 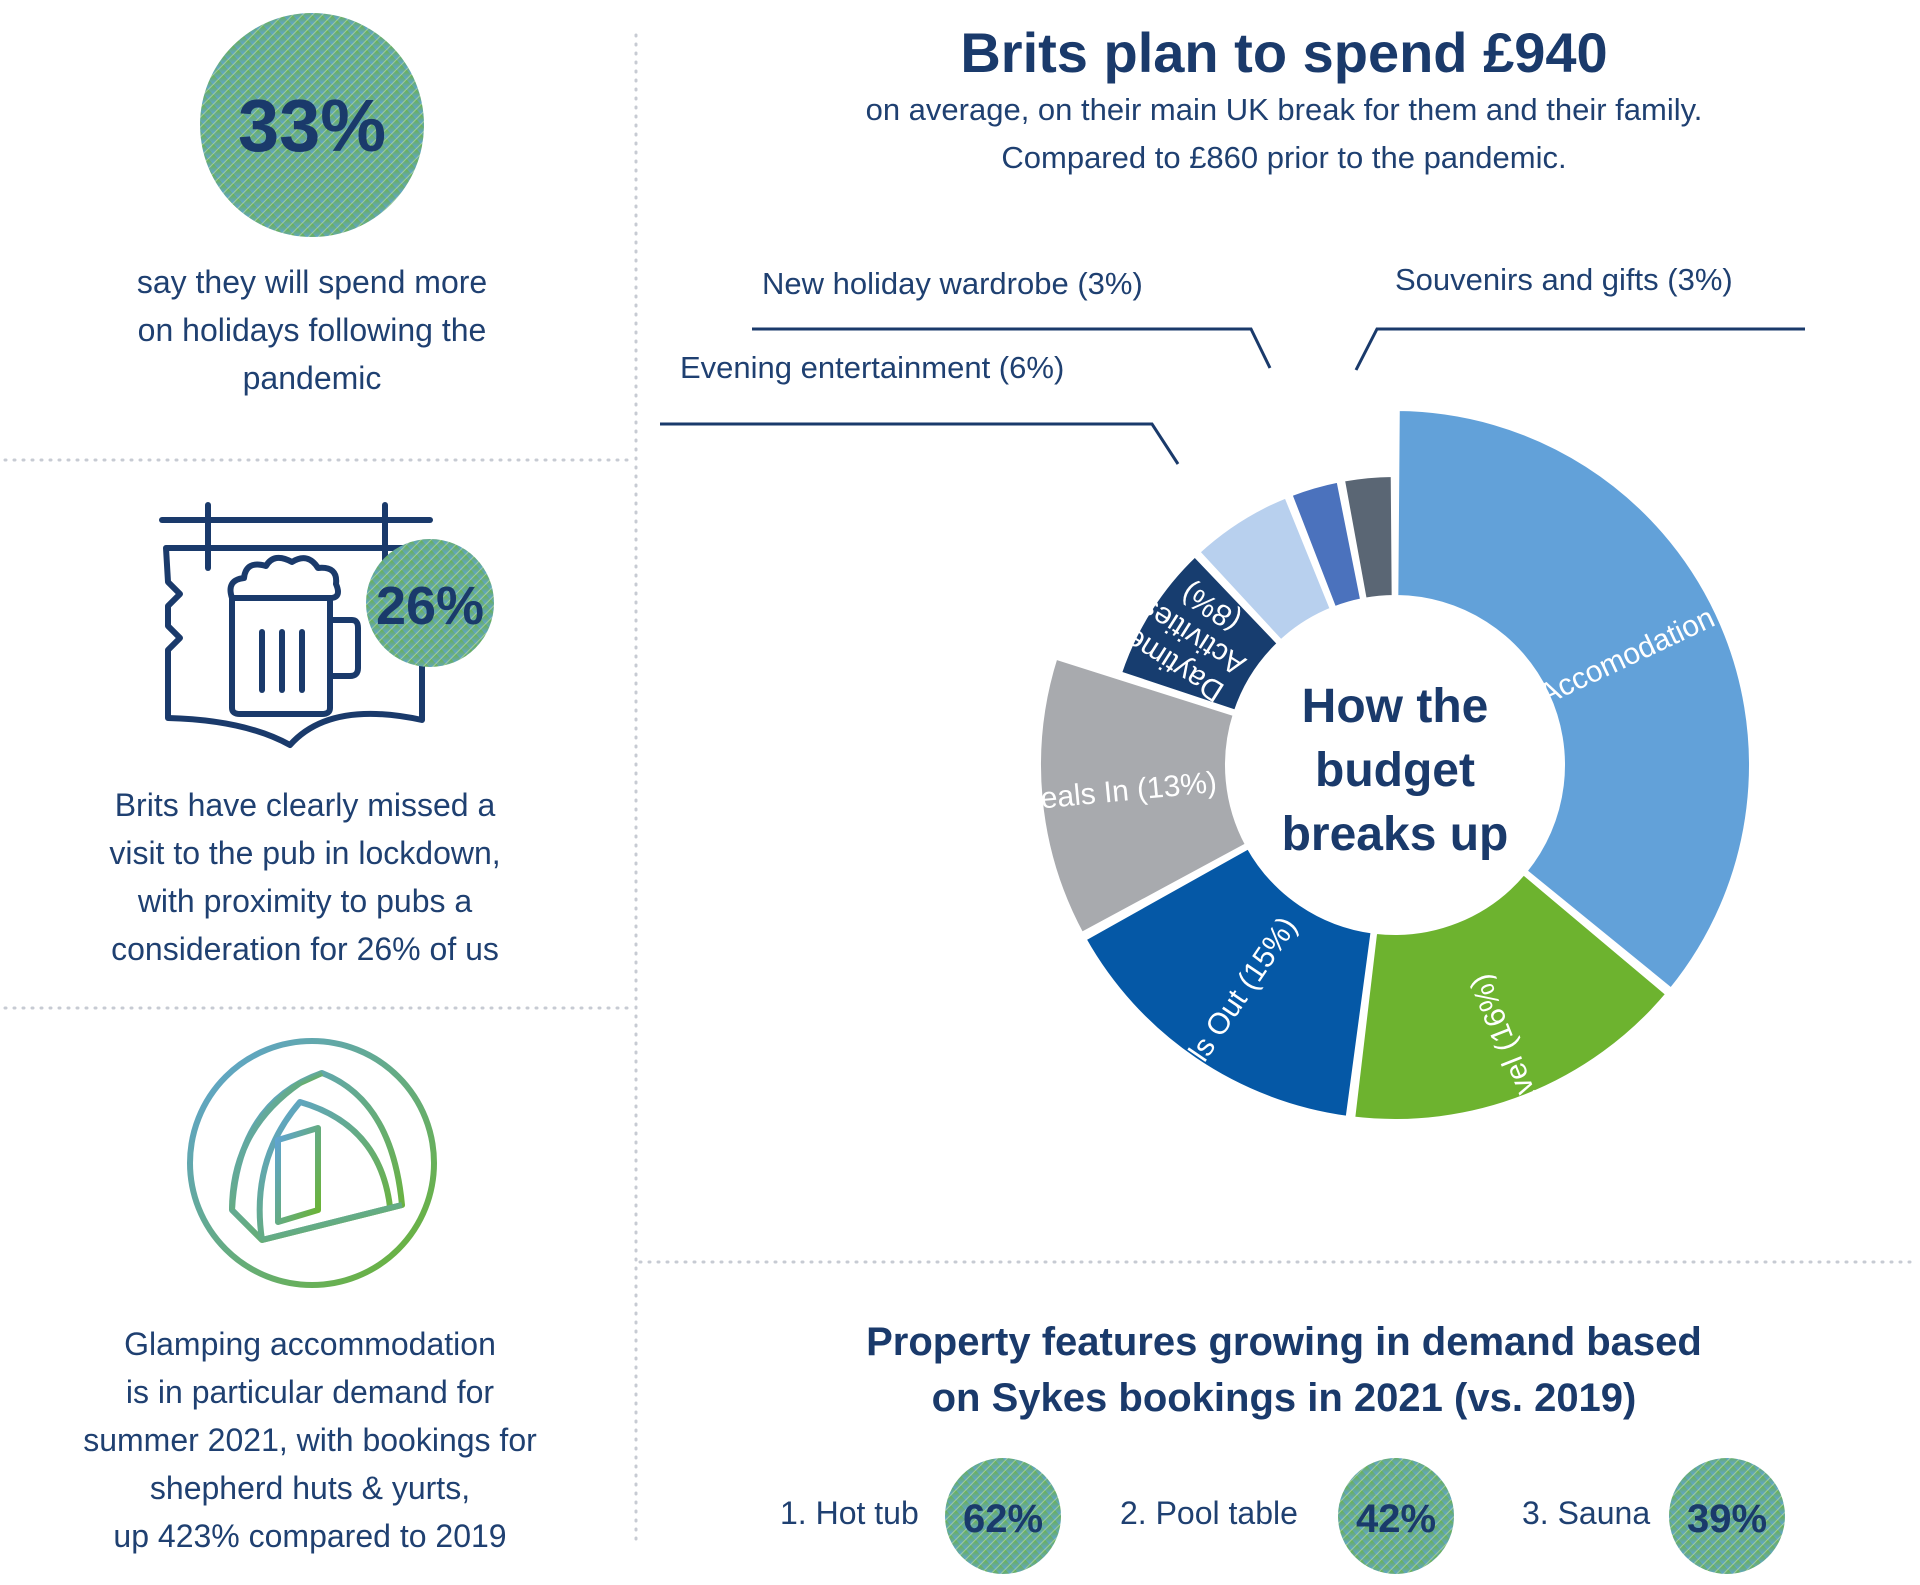 I want to click on features-title-2: on Sykes bookings in 2021 (vs. 2019), so click(x=1284, y=1398).